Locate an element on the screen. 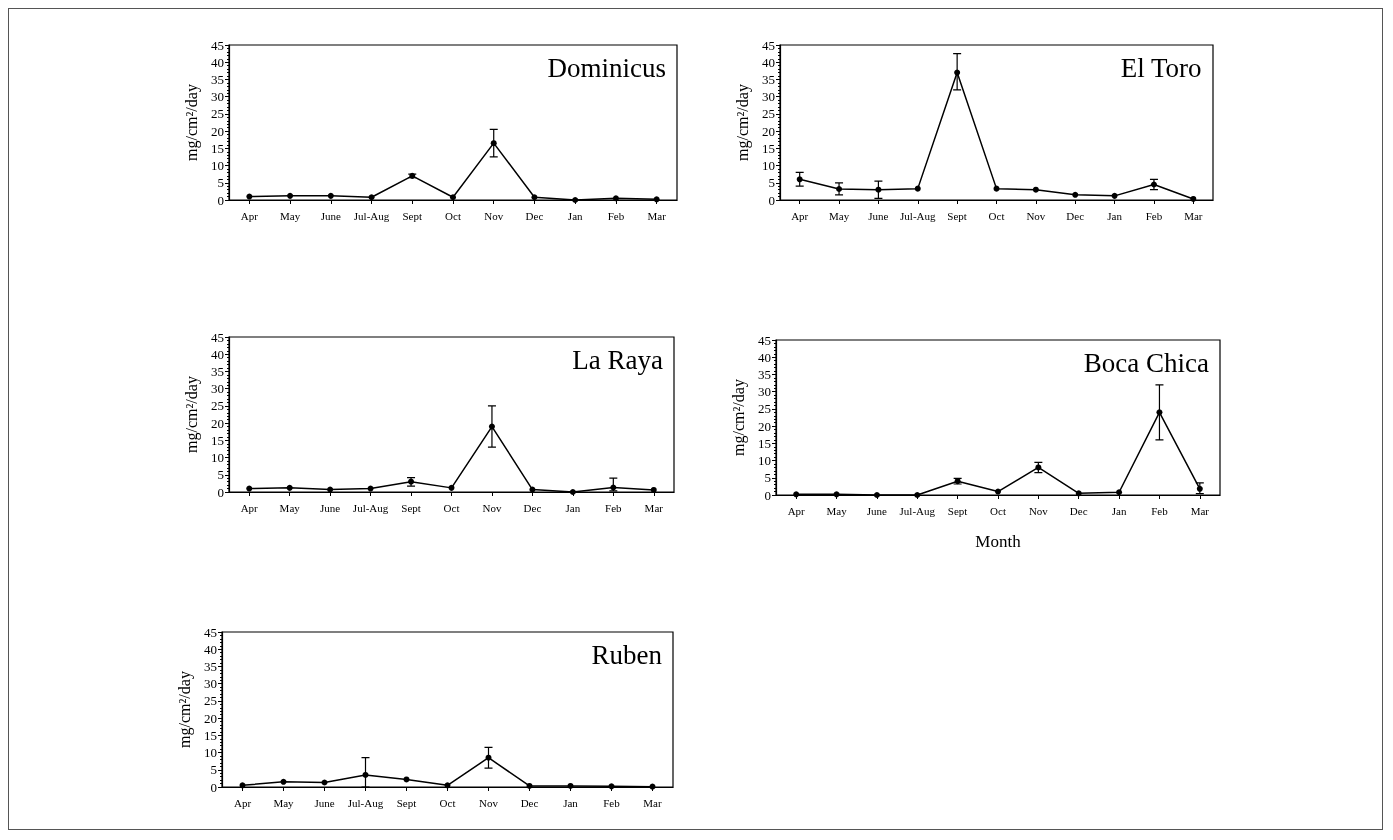 The height and width of the screenshot is (840, 1393). chart-title: Ruben is located at coordinates (627, 654).